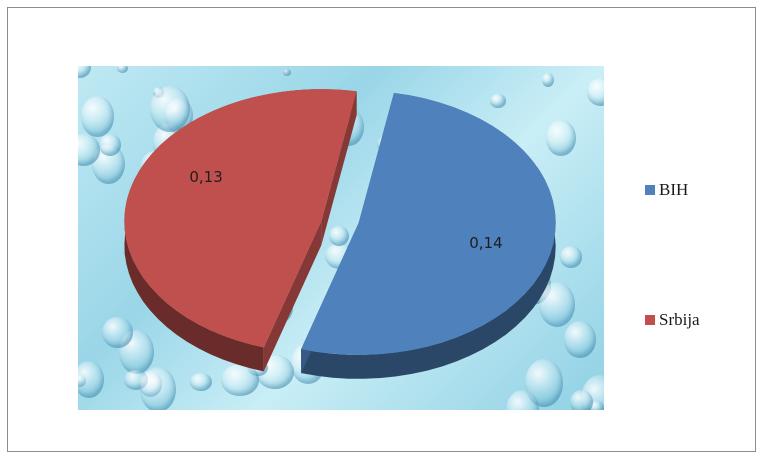 This screenshot has width=763, height=459. I want to click on legend-label-srbija: Srbija, so click(679, 319).